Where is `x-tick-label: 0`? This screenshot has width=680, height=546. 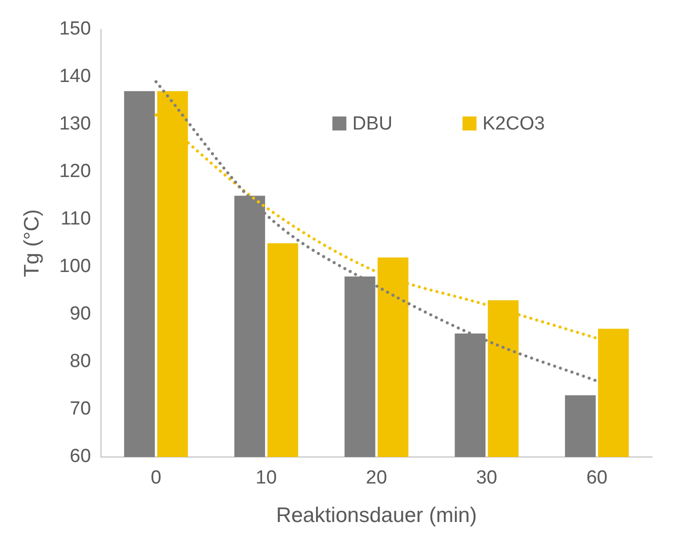 x-tick-label: 0 is located at coordinates (156, 478).